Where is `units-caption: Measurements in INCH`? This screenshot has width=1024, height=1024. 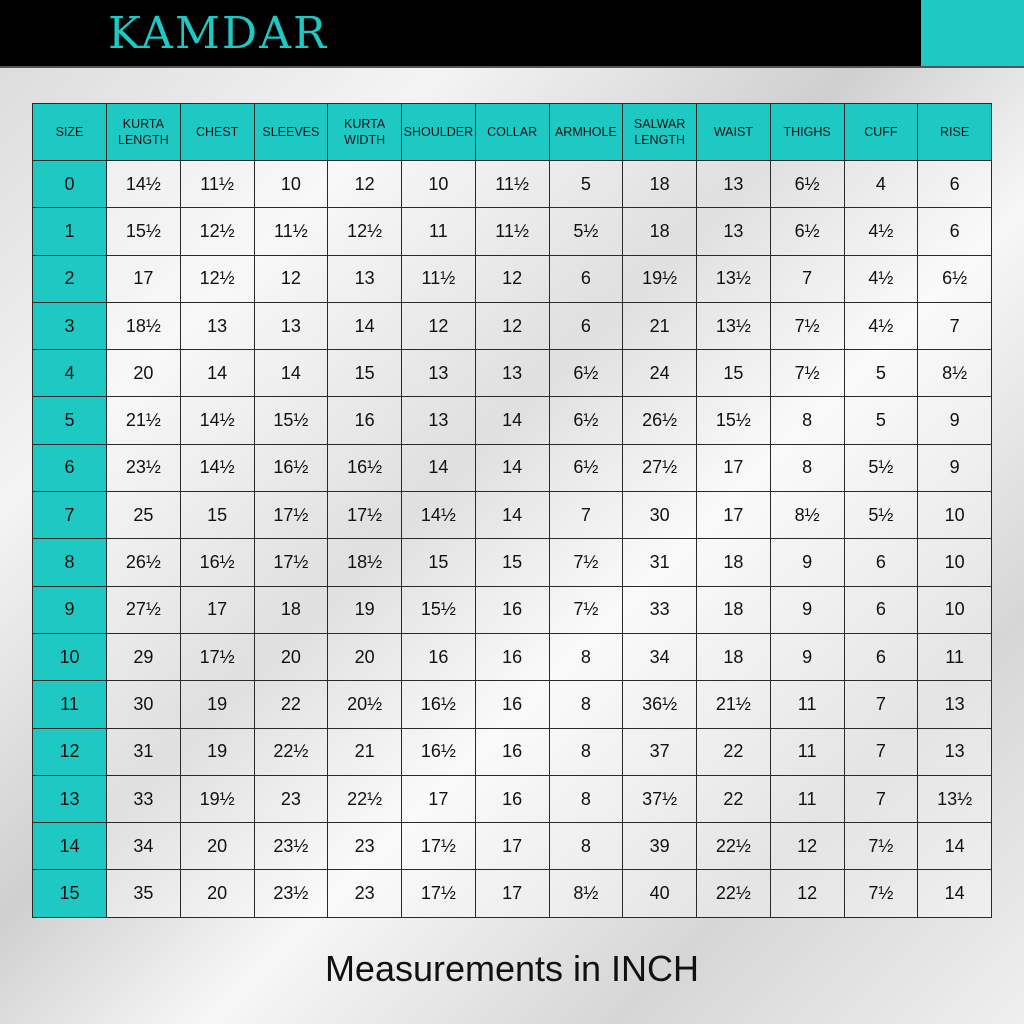 units-caption: Measurements in INCH is located at coordinates (512, 968).